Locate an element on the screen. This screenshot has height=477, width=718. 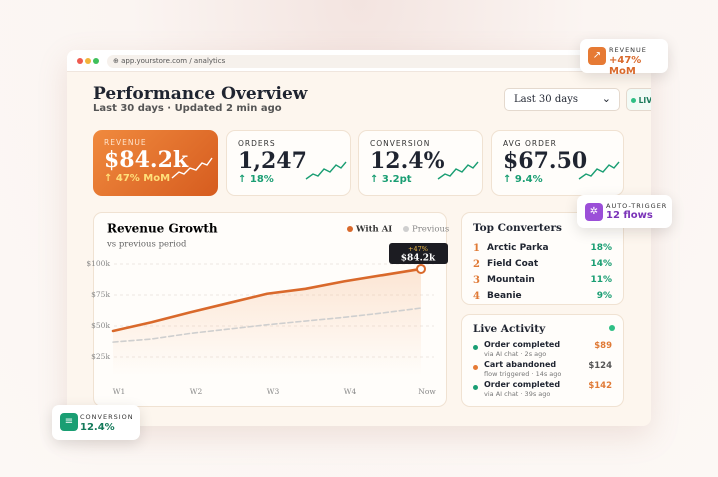
activity-row: Order completed via AI chat · 39s ago $142 is located at coordinates (542, 390).